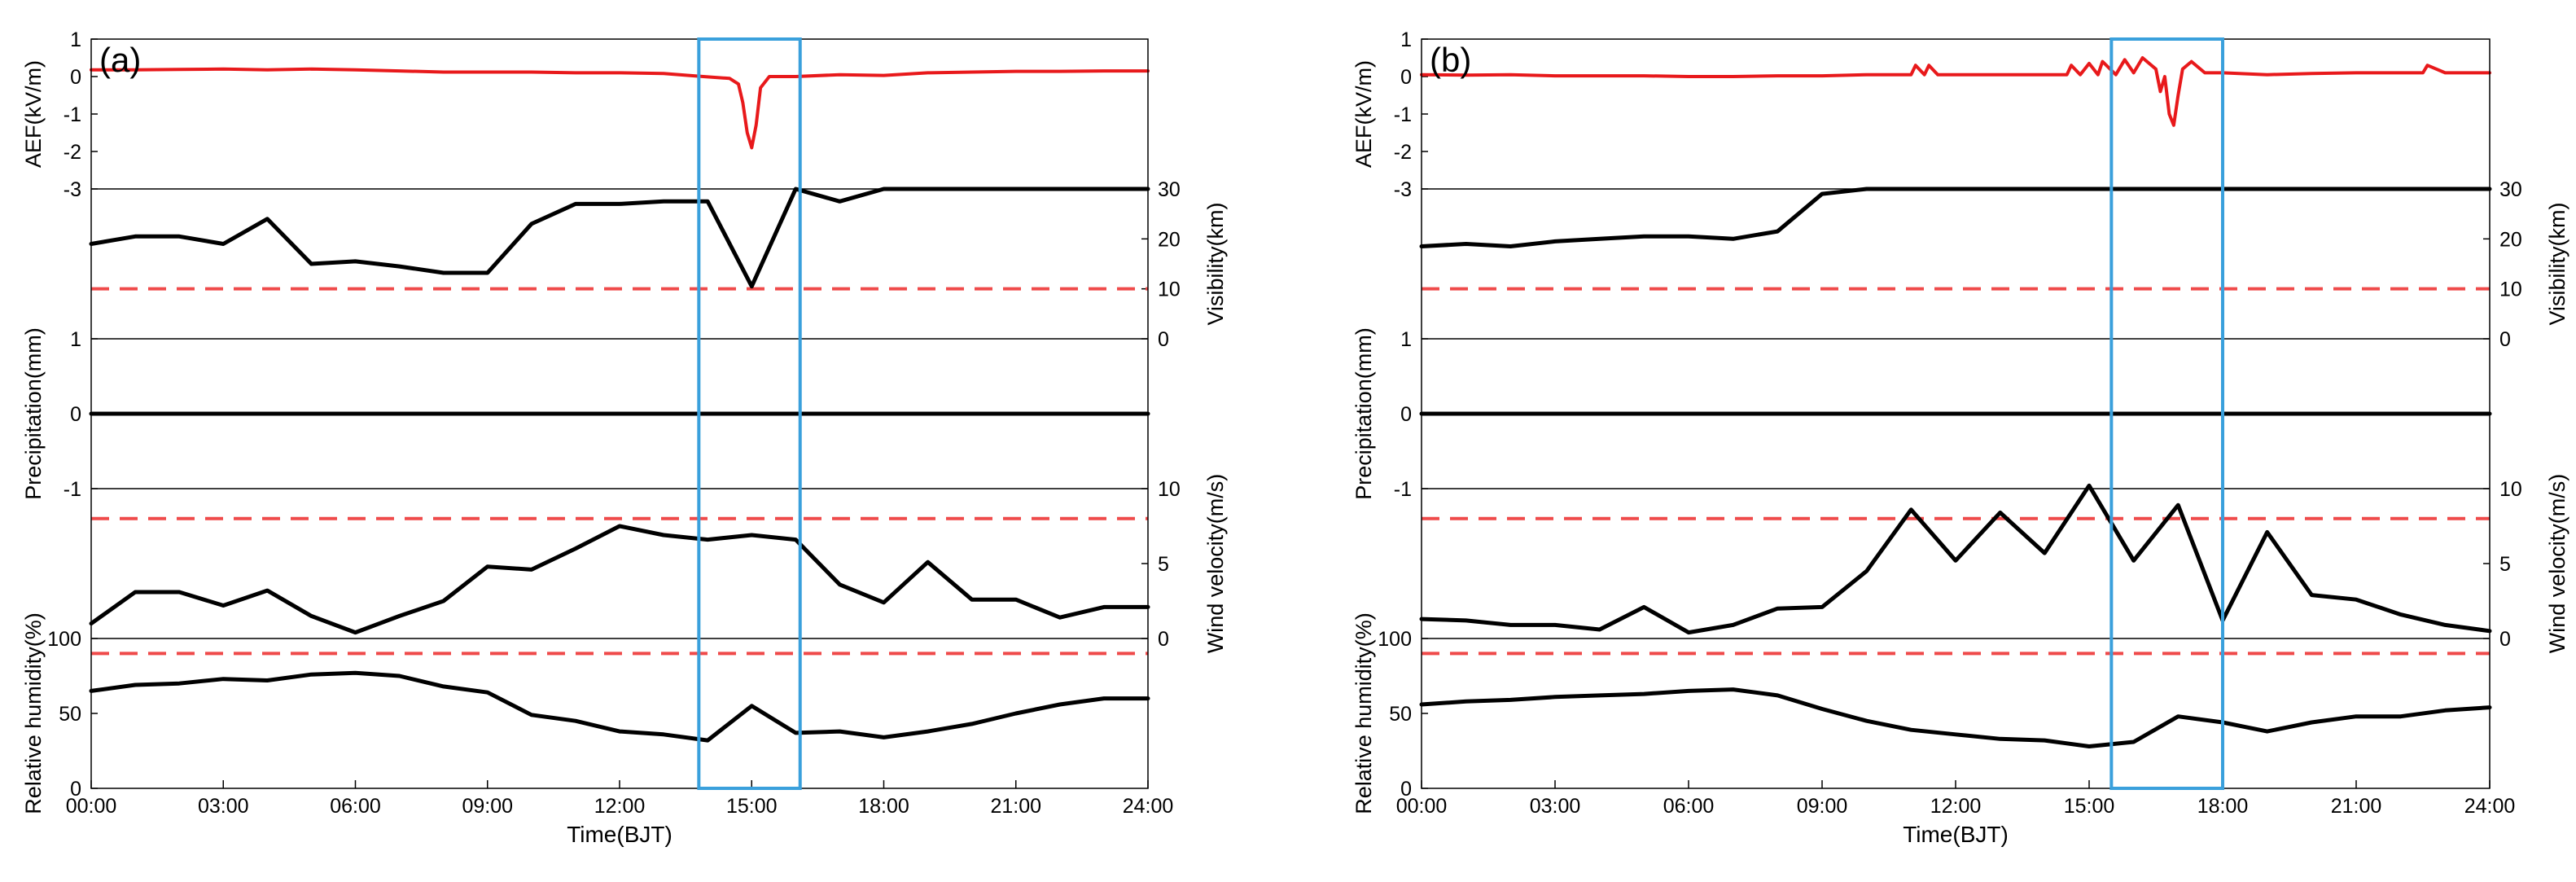  I want to click on panel-label: (b), so click(1450, 60).